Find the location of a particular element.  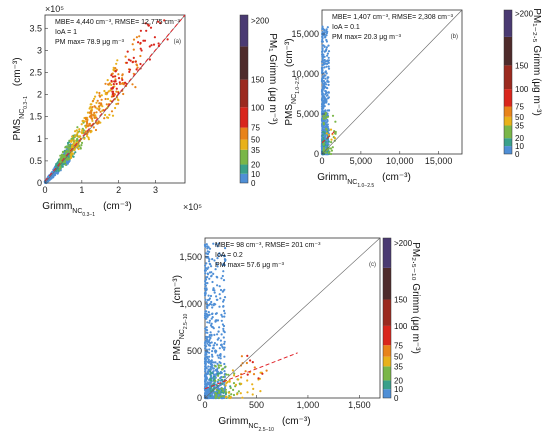

colorbar-label: PM₁₋₂.₅ Grimm (μg m⁻³) is located at coordinates (536, 62).